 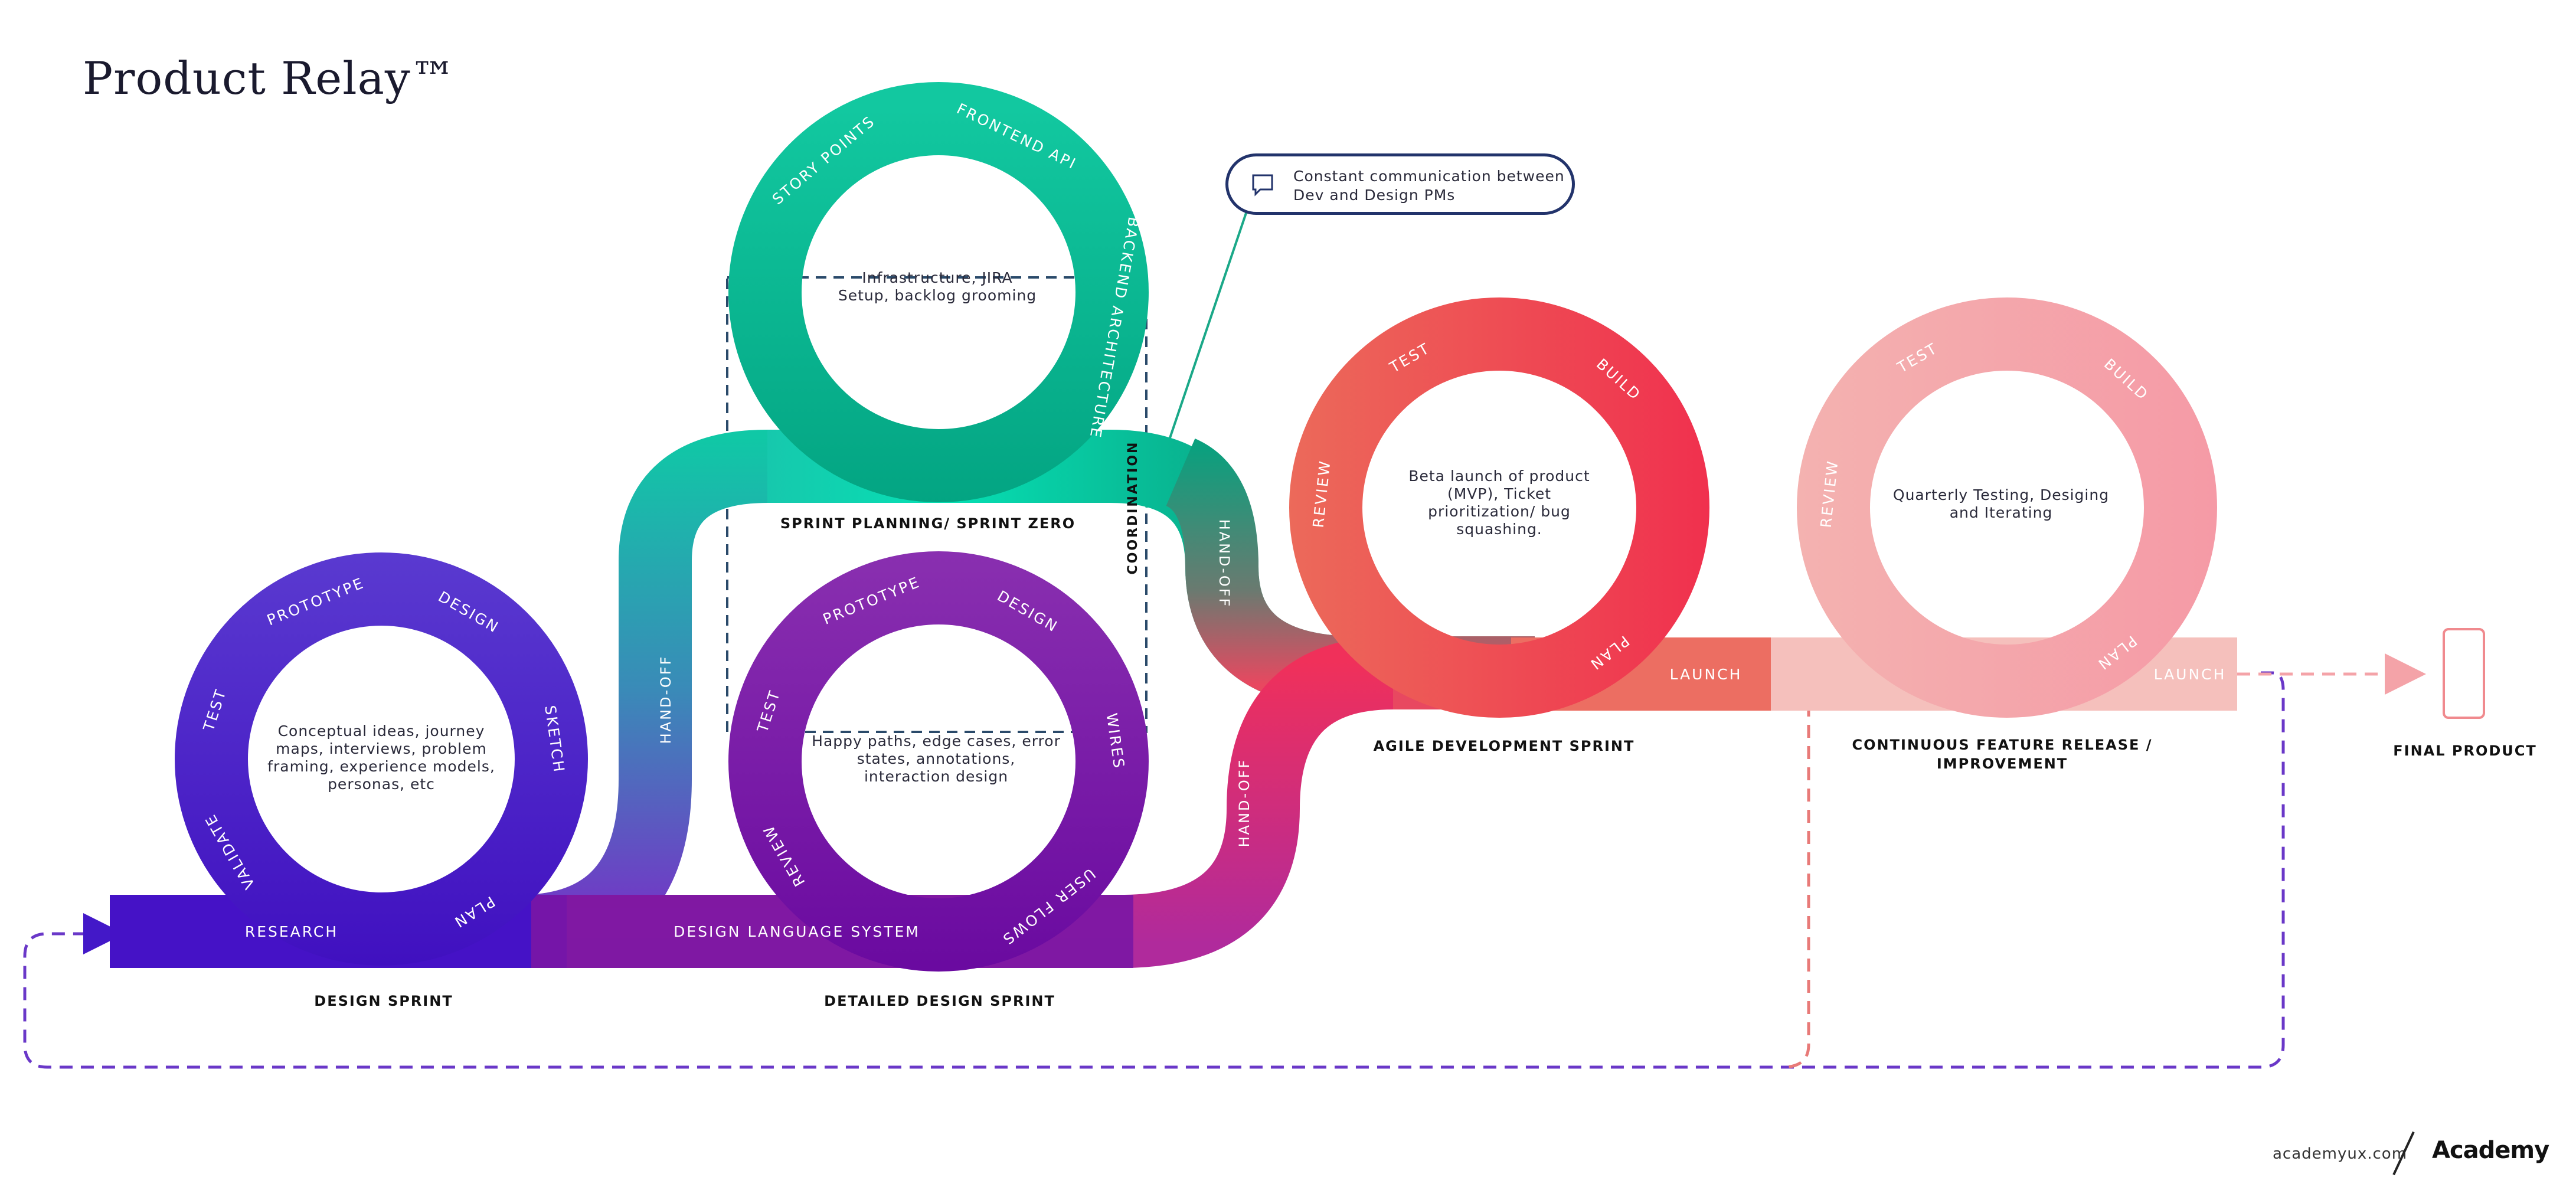 What do you see at coordinates (381, 731) in the screenshot?
I see `cycle-description: Conceptual ideas, journey` at bounding box center [381, 731].